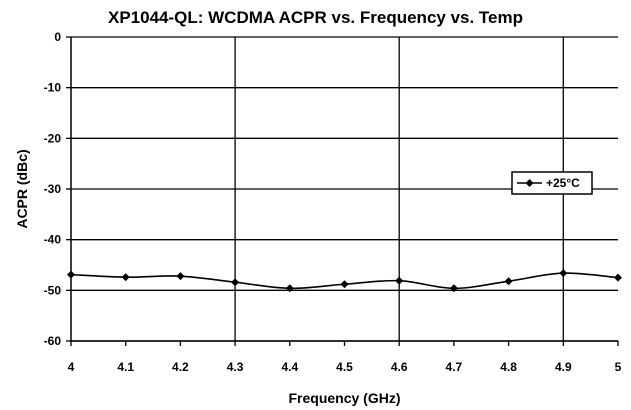 The height and width of the screenshot is (410, 631). I want to click on y-tick-label: -60, so click(53, 341).